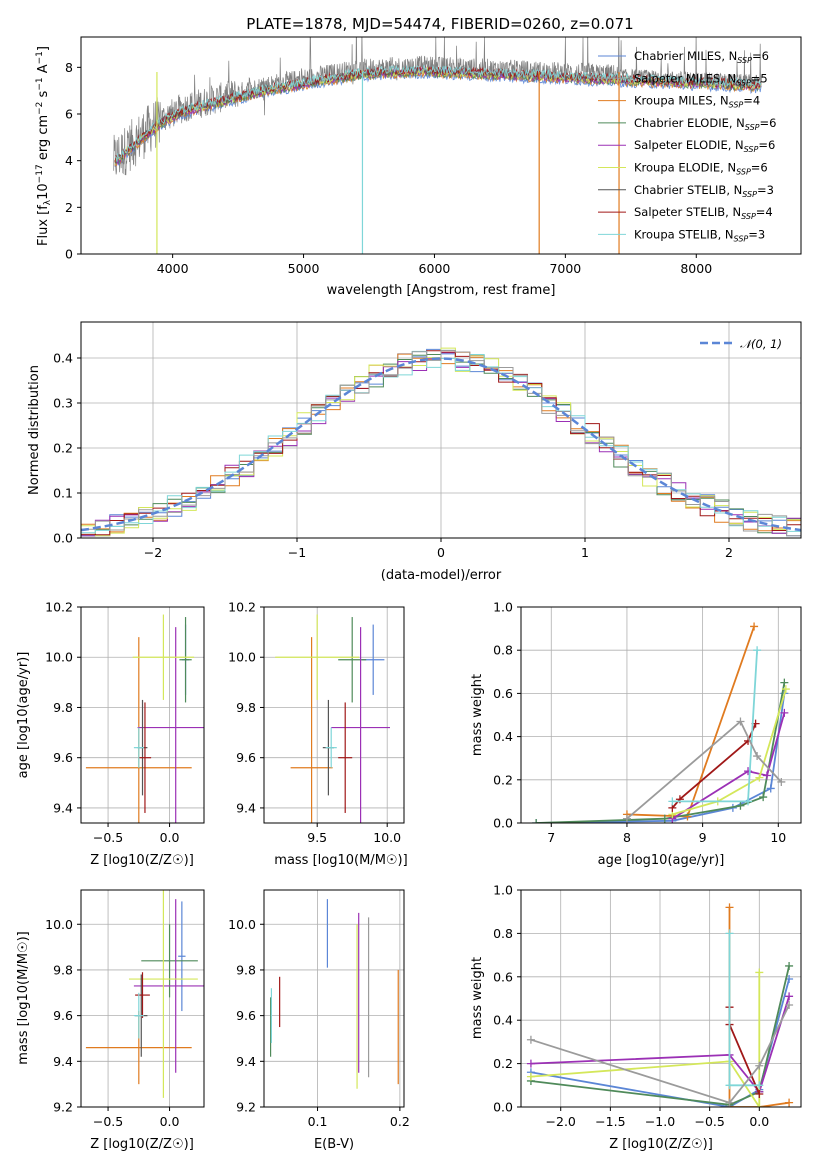 This screenshot has width=819, height=1170. Describe the element at coordinates (610, 1121) in the screenshot. I see `weight-vs-Z-xtick-label: −1.5` at that location.